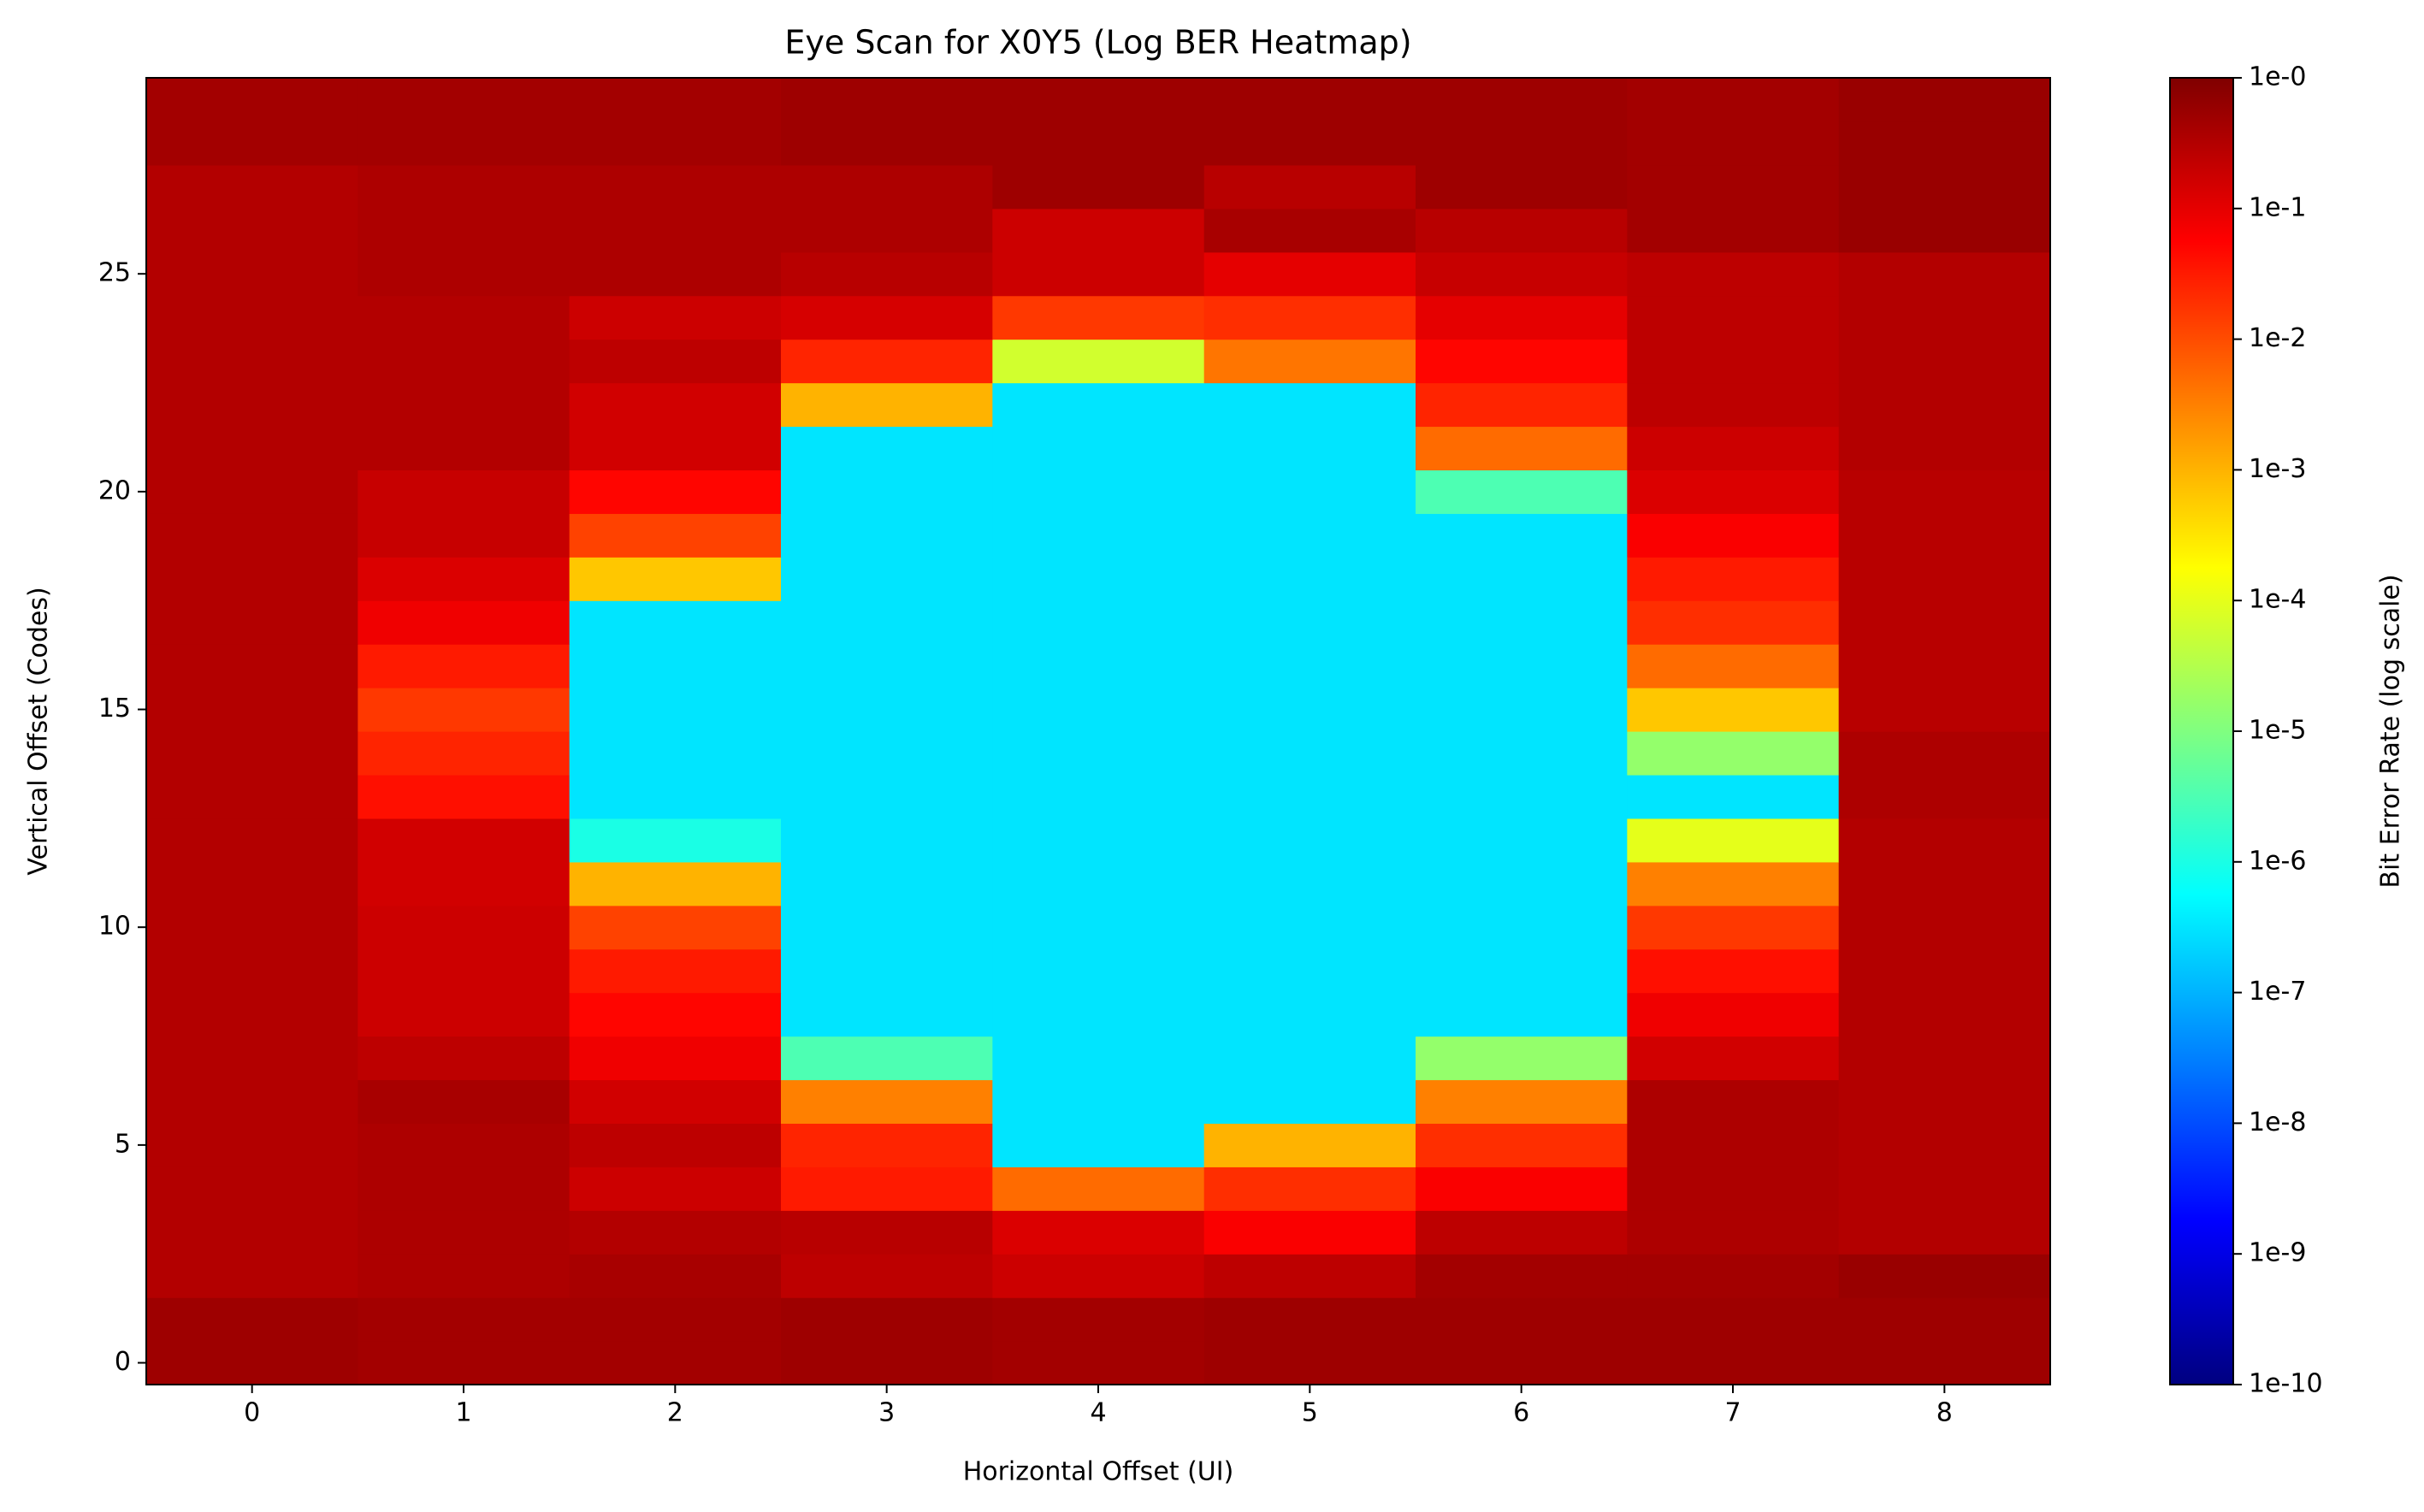 The height and width of the screenshot is (1512, 2424). What do you see at coordinates (114, 490) in the screenshot?
I see `y-tick-label: 20` at bounding box center [114, 490].